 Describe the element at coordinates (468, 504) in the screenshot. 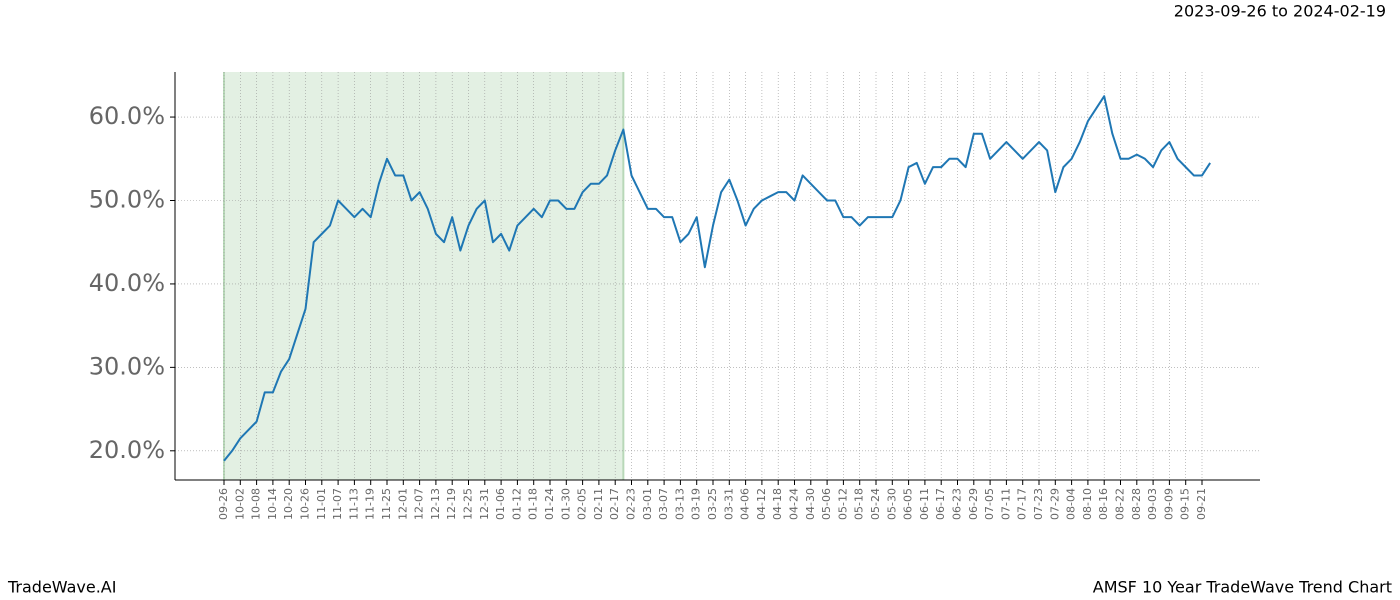

I see `x-tick-label: 12-25` at that location.